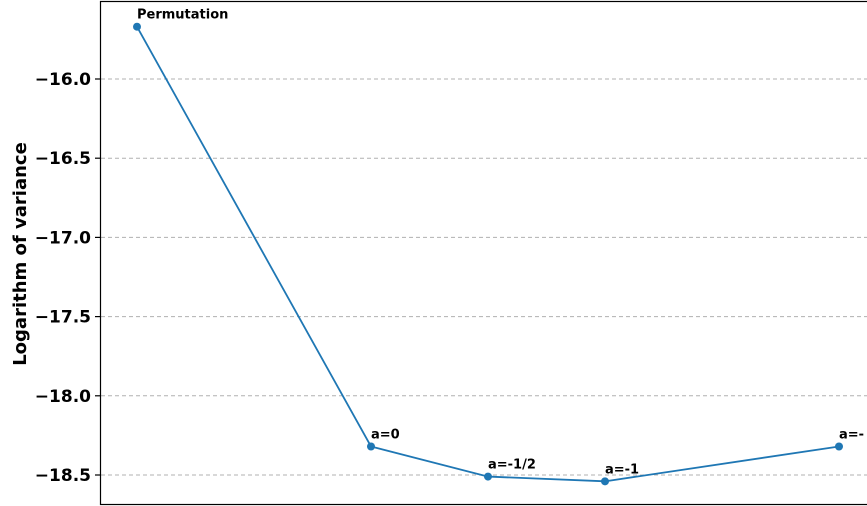 The width and height of the screenshot is (867, 506). I want to click on y-tick-label: −16.0, so click(63, 80).